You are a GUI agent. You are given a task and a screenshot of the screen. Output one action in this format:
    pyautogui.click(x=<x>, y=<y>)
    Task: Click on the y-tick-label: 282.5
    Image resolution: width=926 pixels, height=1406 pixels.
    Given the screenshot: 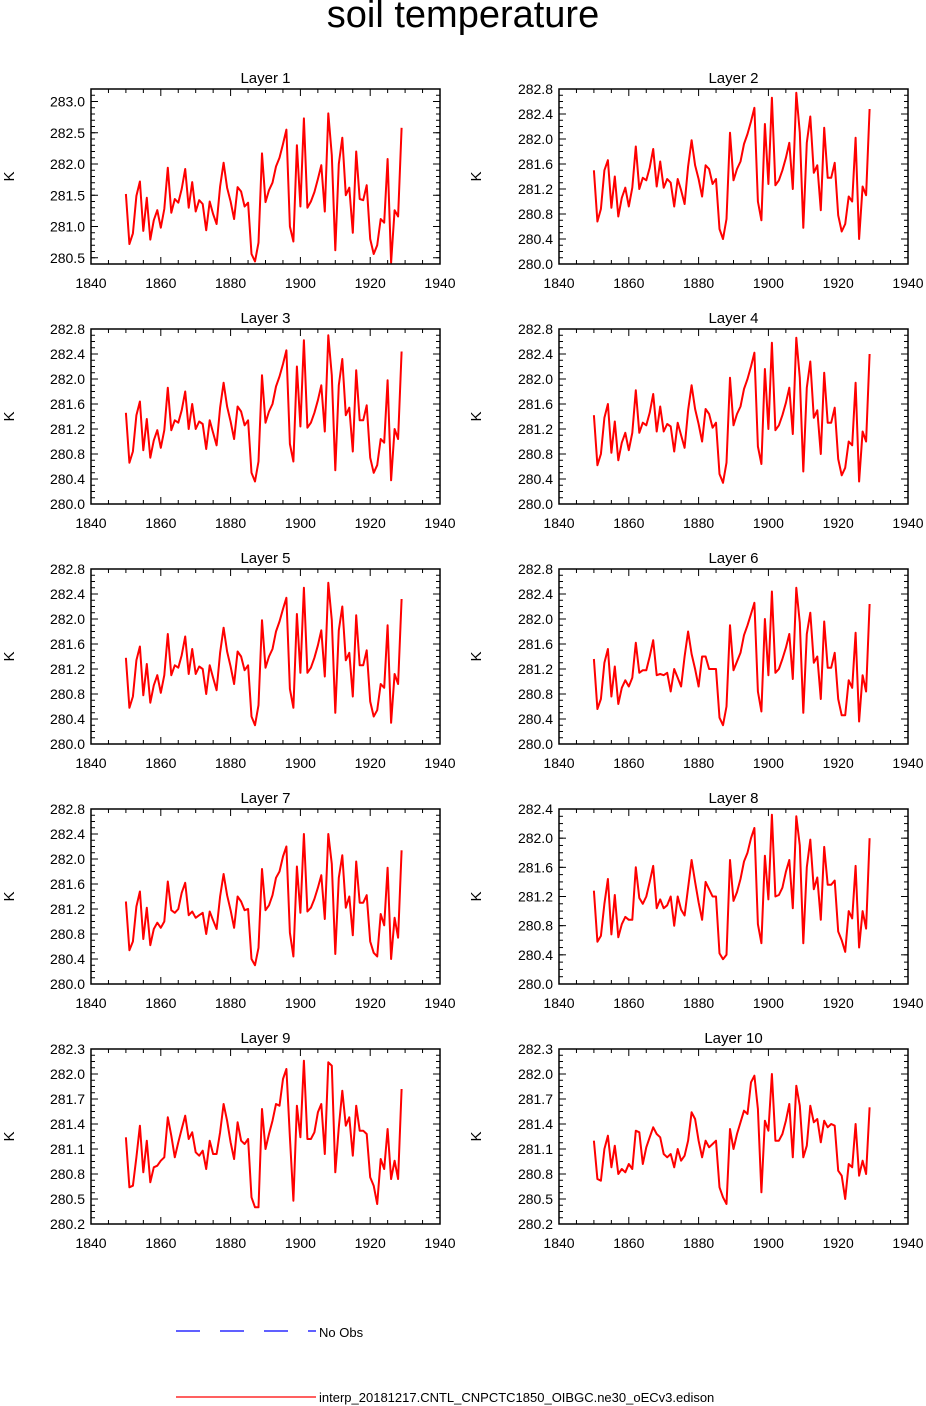 What is the action you would take?
    pyautogui.click(x=67, y=133)
    